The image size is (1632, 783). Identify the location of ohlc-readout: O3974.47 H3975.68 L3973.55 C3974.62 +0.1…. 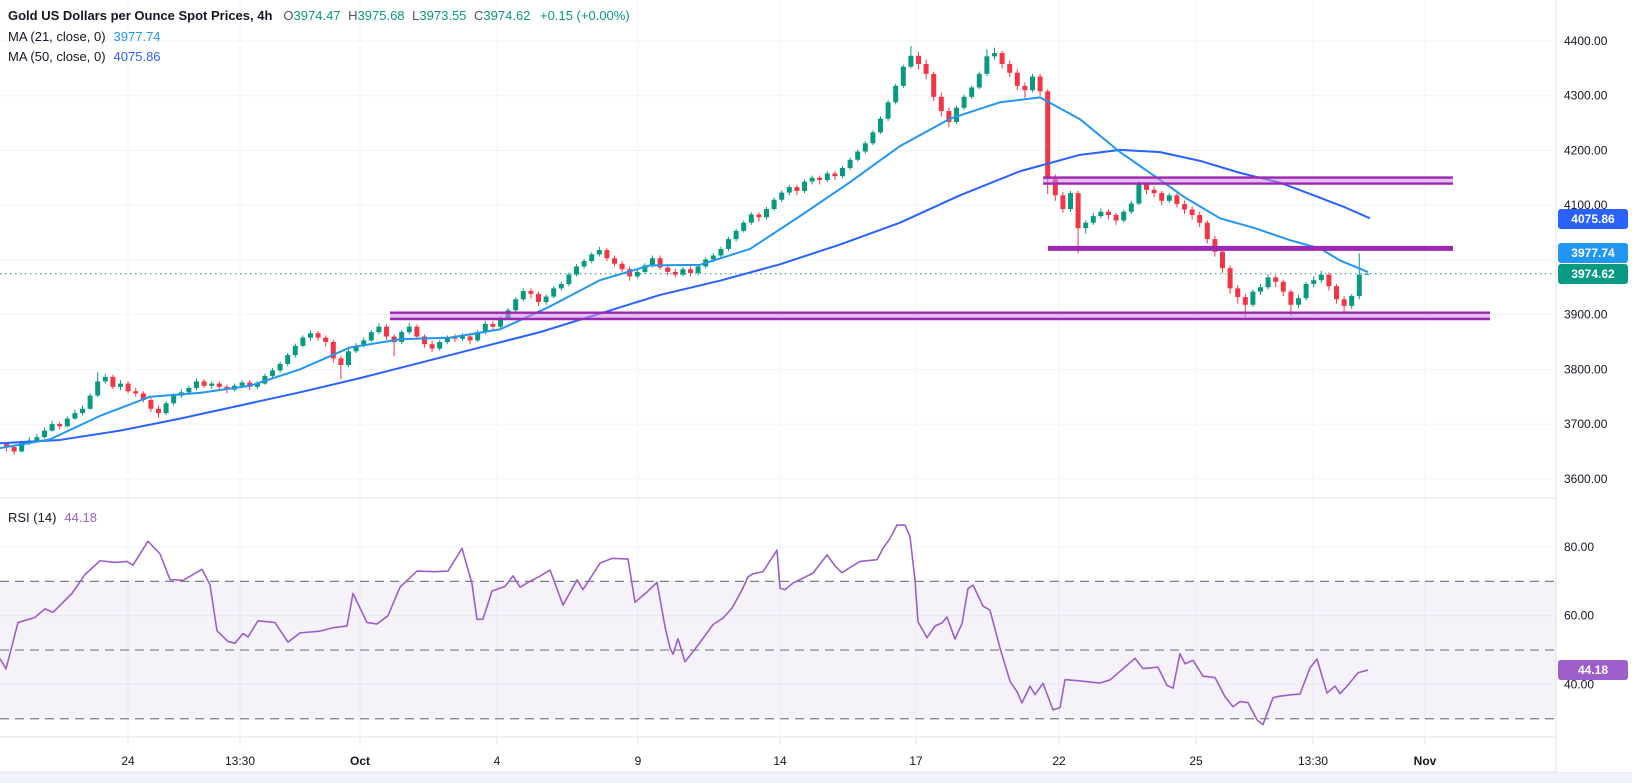
(454, 15).